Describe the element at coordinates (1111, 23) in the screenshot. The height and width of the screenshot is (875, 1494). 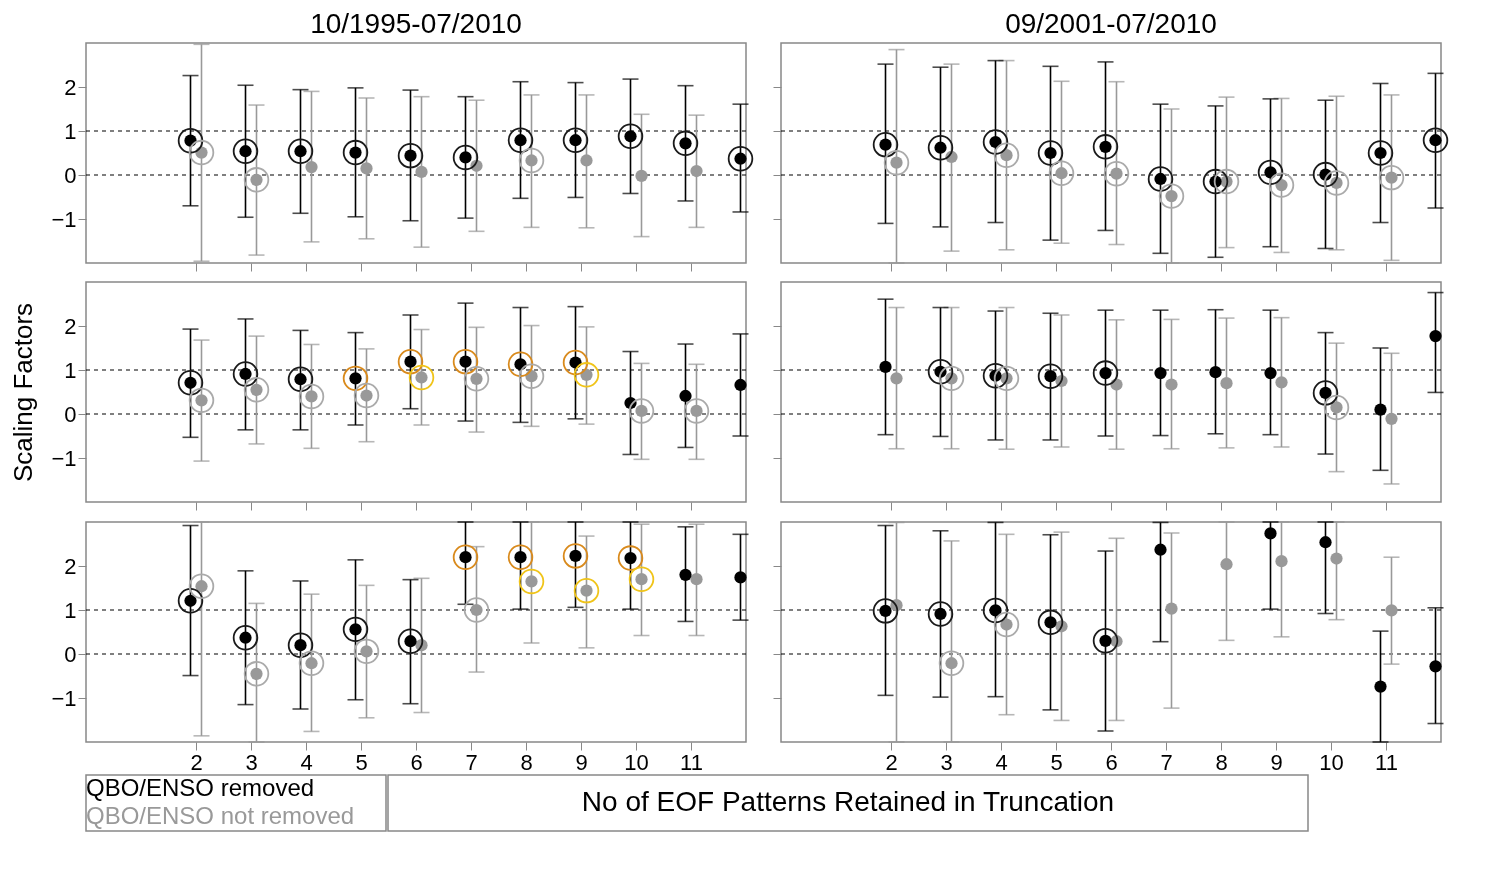
I see `chart-title: 09/2001-07/2010` at that location.